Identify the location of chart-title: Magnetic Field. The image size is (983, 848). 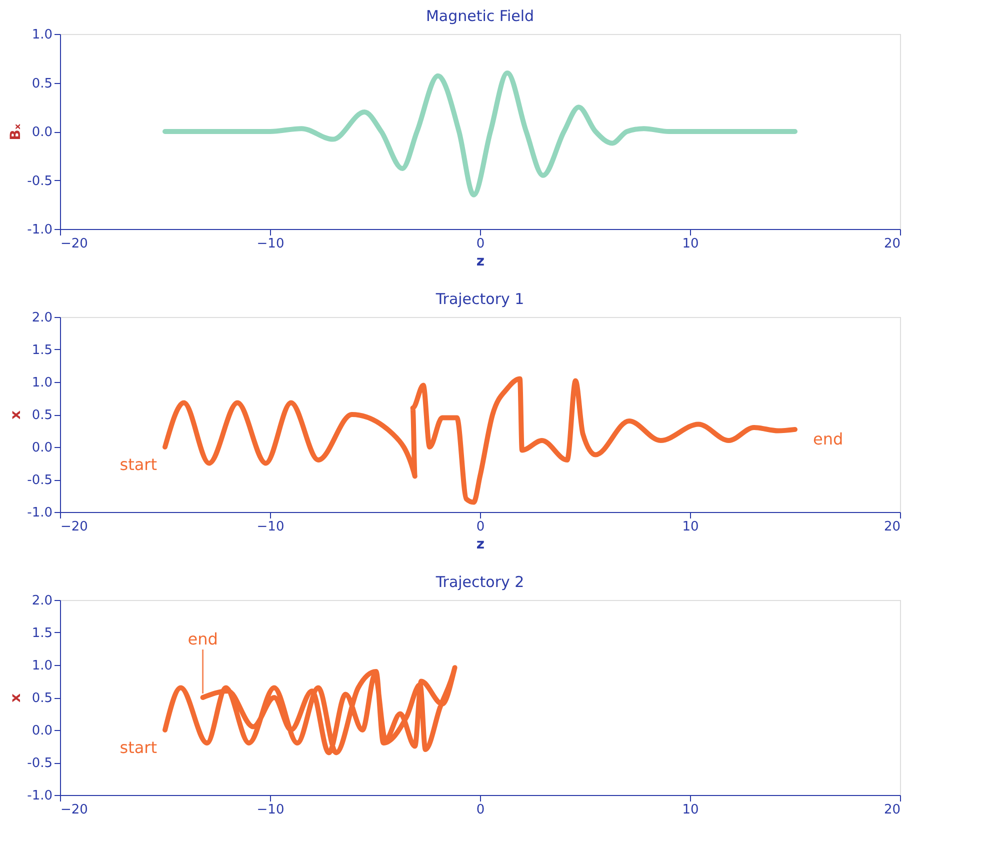
(480, 16).